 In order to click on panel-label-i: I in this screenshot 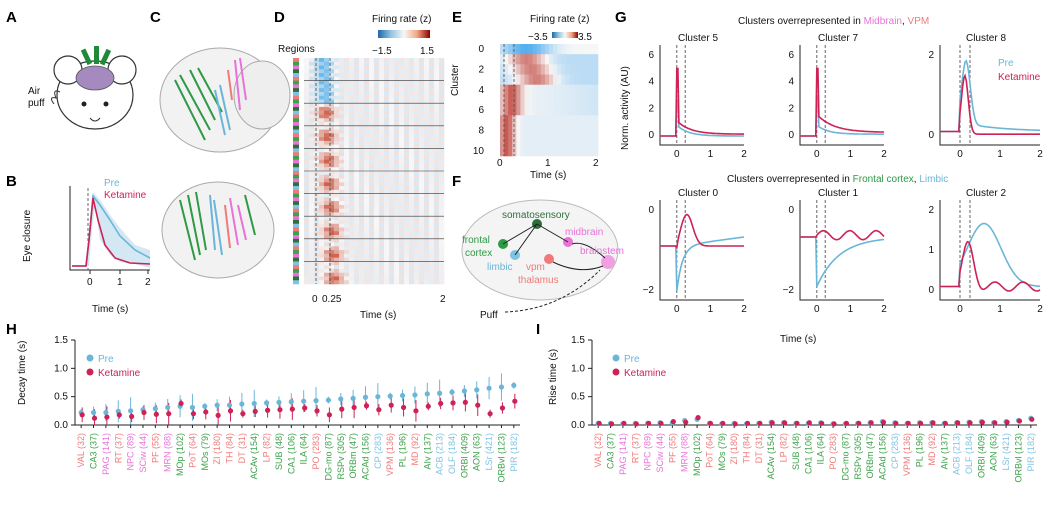, I will do `click(538, 329)`.